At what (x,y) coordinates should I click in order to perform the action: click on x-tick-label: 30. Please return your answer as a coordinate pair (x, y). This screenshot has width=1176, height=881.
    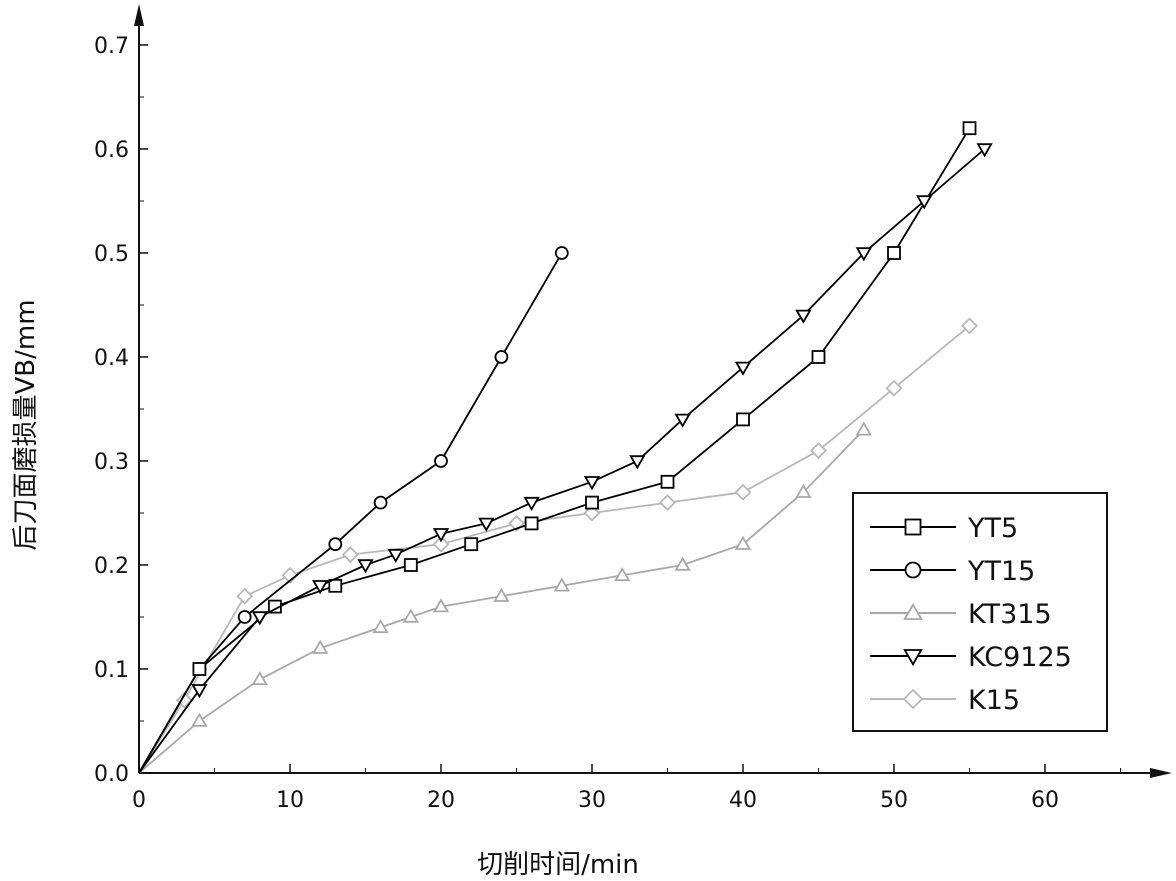
    Looking at the image, I should click on (592, 800).